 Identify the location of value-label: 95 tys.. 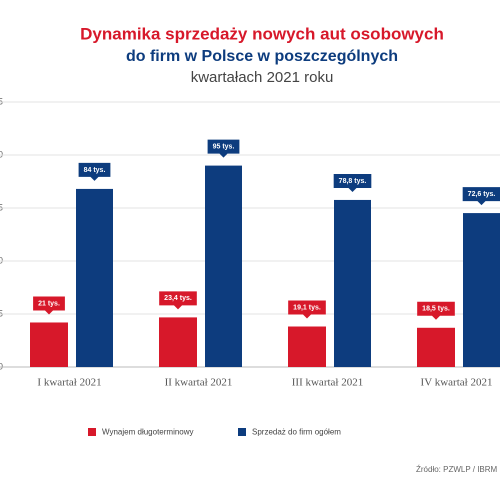
(224, 146).